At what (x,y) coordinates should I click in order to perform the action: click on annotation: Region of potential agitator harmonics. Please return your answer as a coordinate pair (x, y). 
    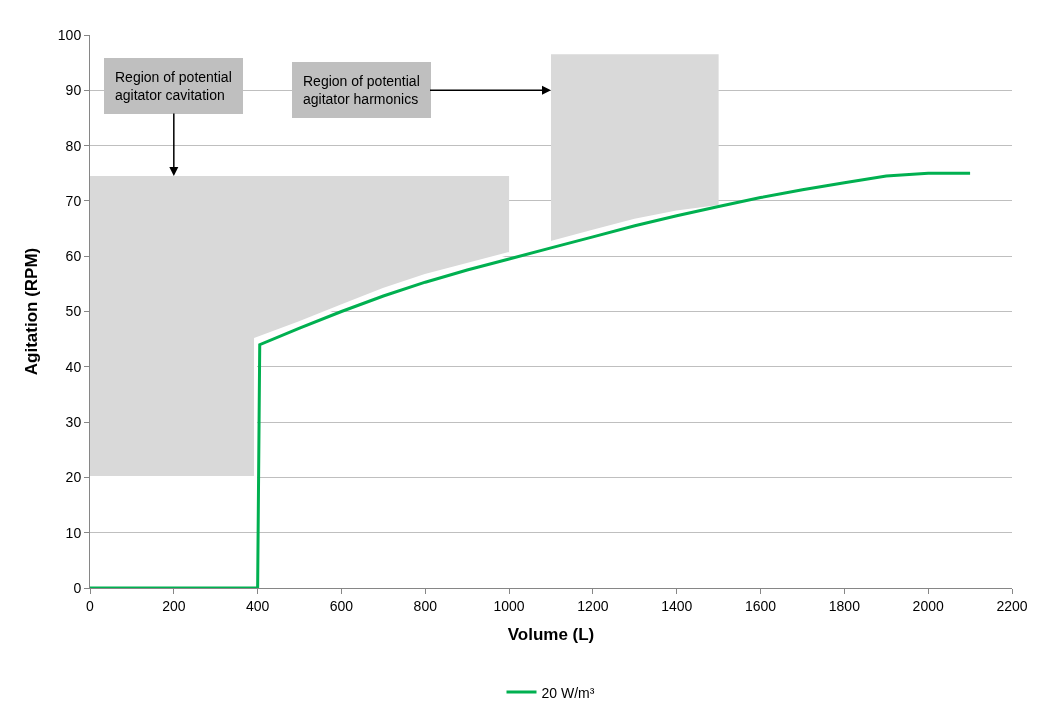
    Looking at the image, I should click on (361, 90).